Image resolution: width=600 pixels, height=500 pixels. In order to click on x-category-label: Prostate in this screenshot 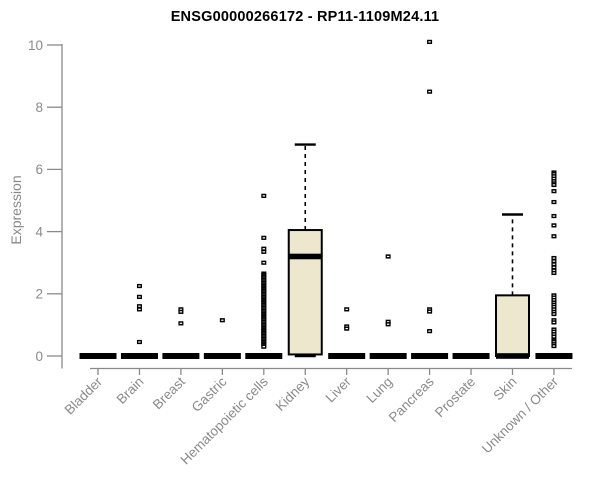, I will do `click(455, 397)`.